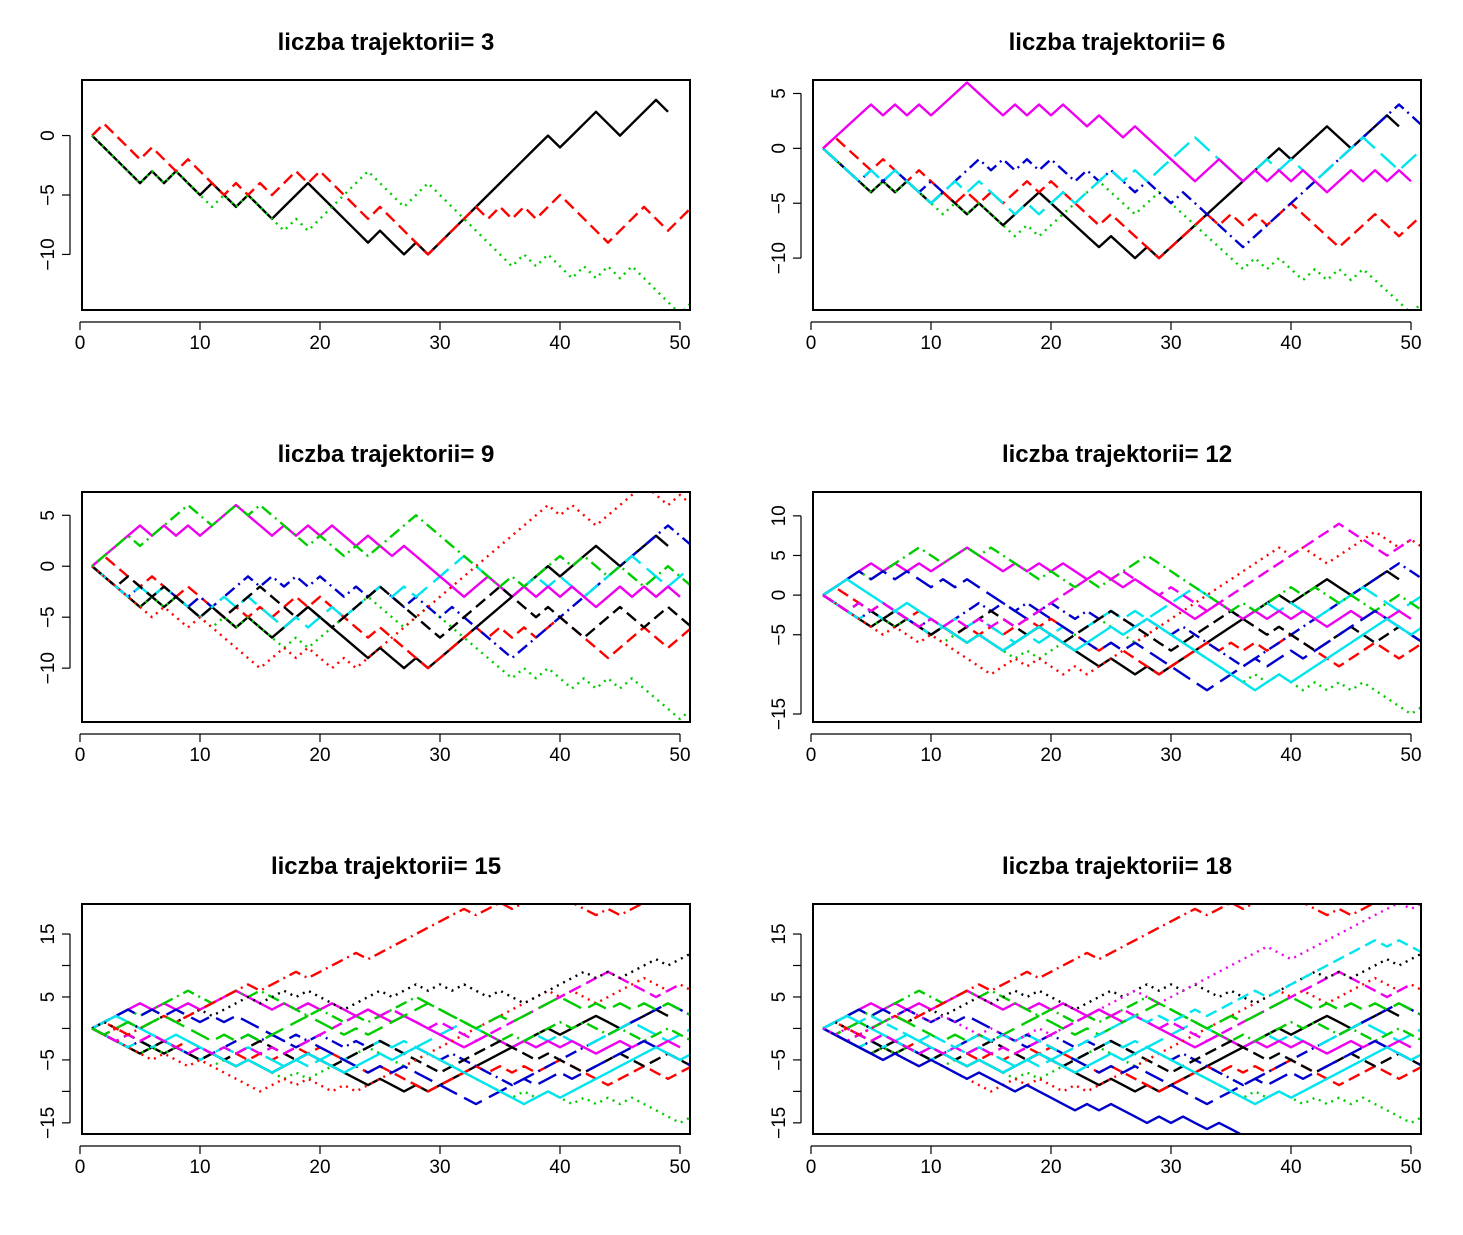 This screenshot has height=1235, width=1463. What do you see at coordinates (386, 454) in the screenshot?
I see `panel-title: liczba trajektorii= 9` at bounding box center [386, 454].